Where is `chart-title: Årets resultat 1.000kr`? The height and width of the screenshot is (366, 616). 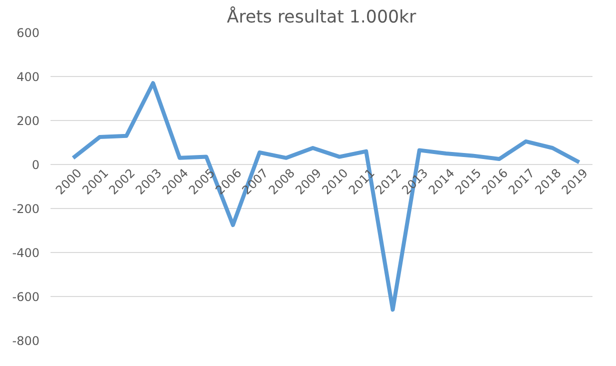 chart-title: Årets resultat 1.000kr is located at coordinates (322, 17).